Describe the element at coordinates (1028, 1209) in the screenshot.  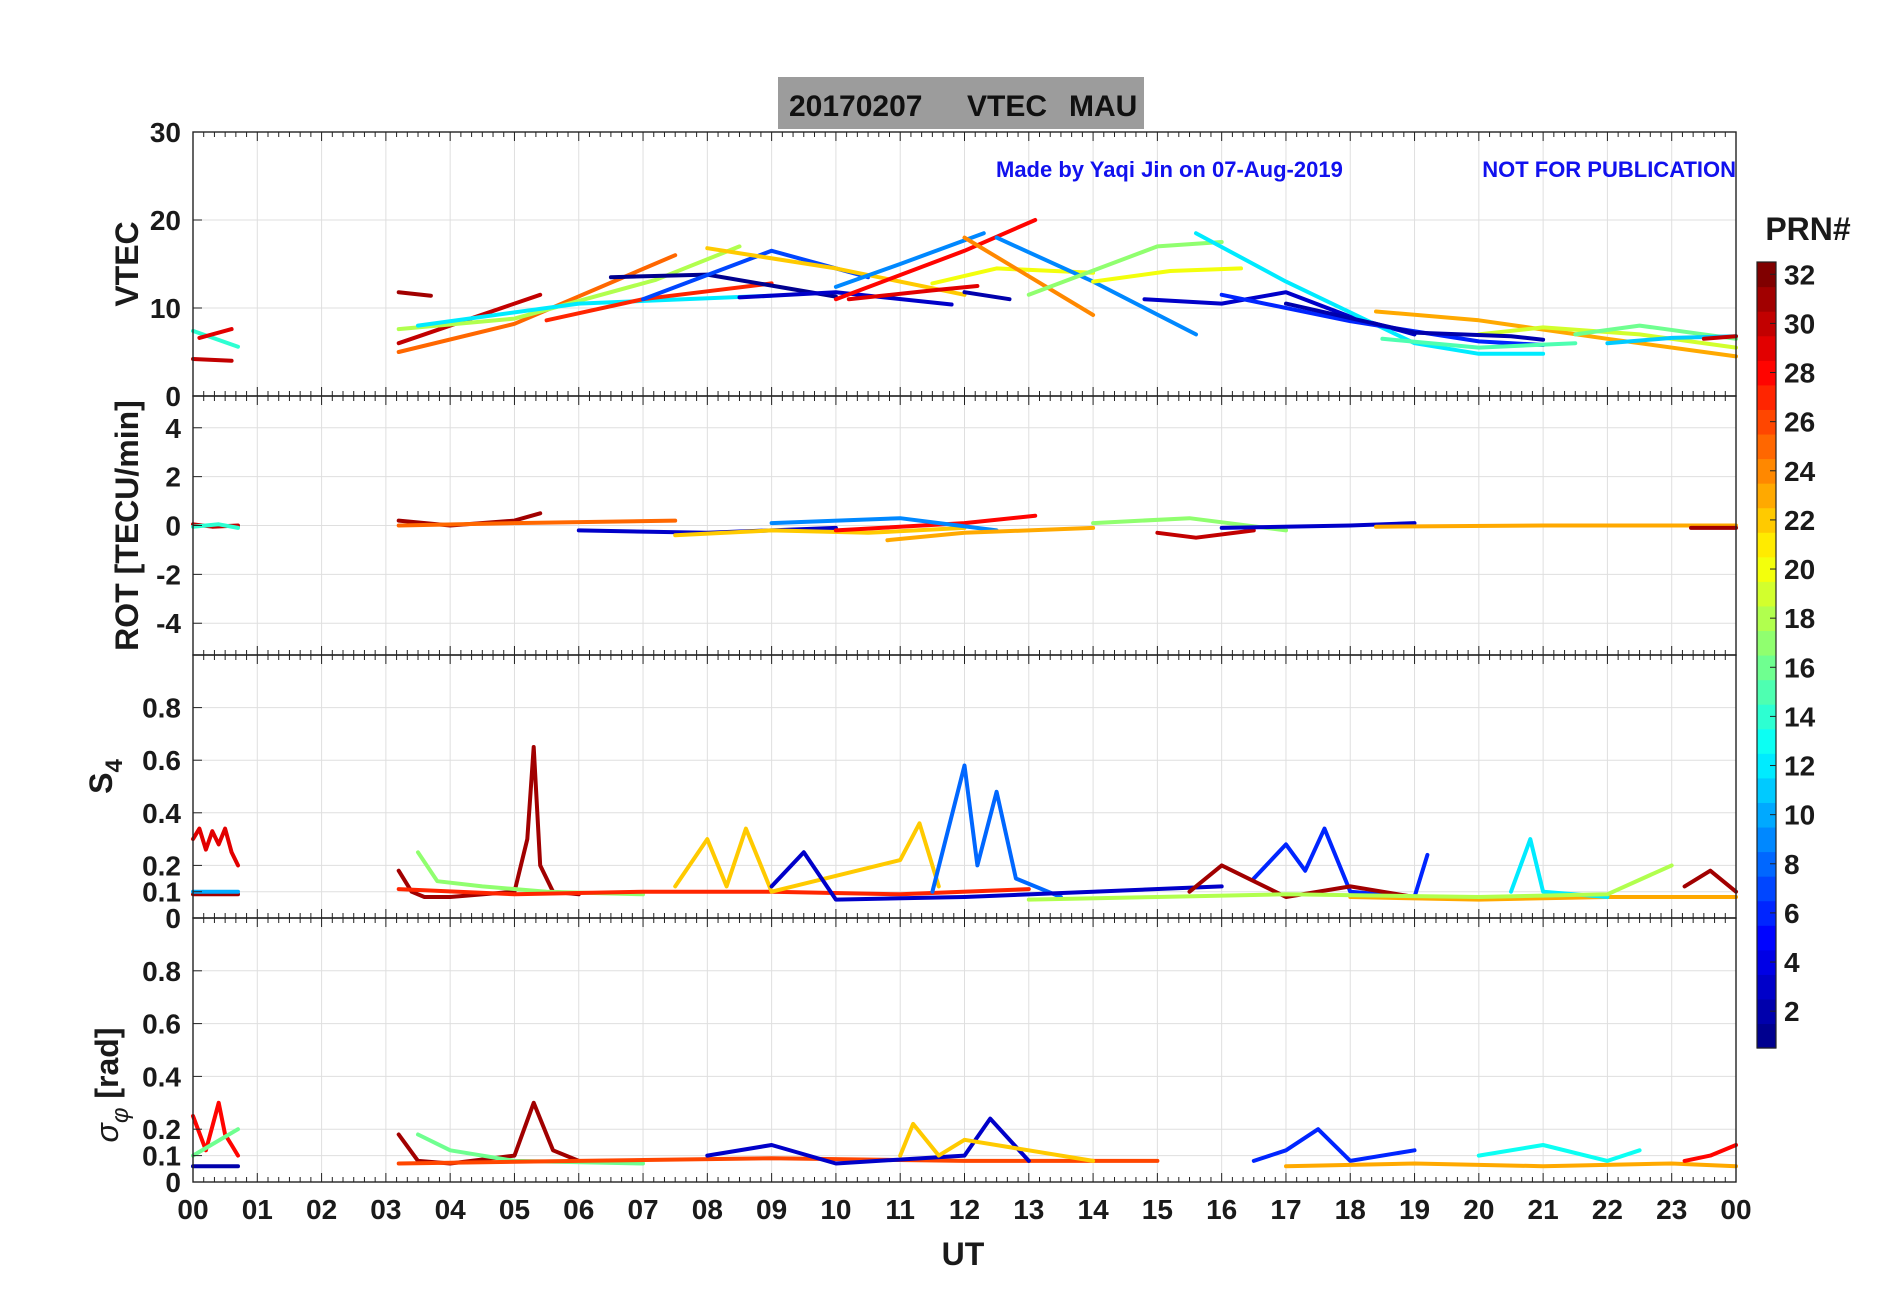
I see `x-tick-label: 13` at that location.